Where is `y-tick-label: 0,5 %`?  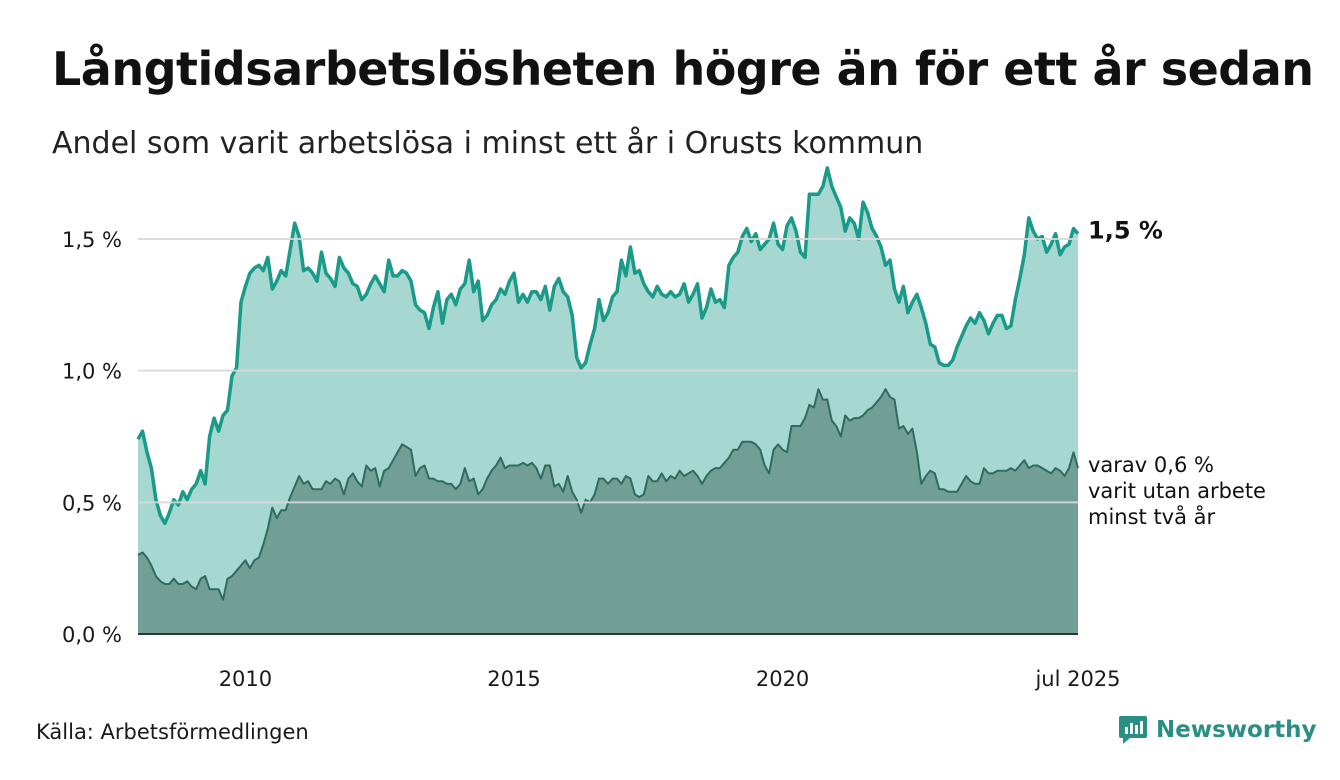
y-tick-label: 0,5 % is located at coordinates (92, 503).